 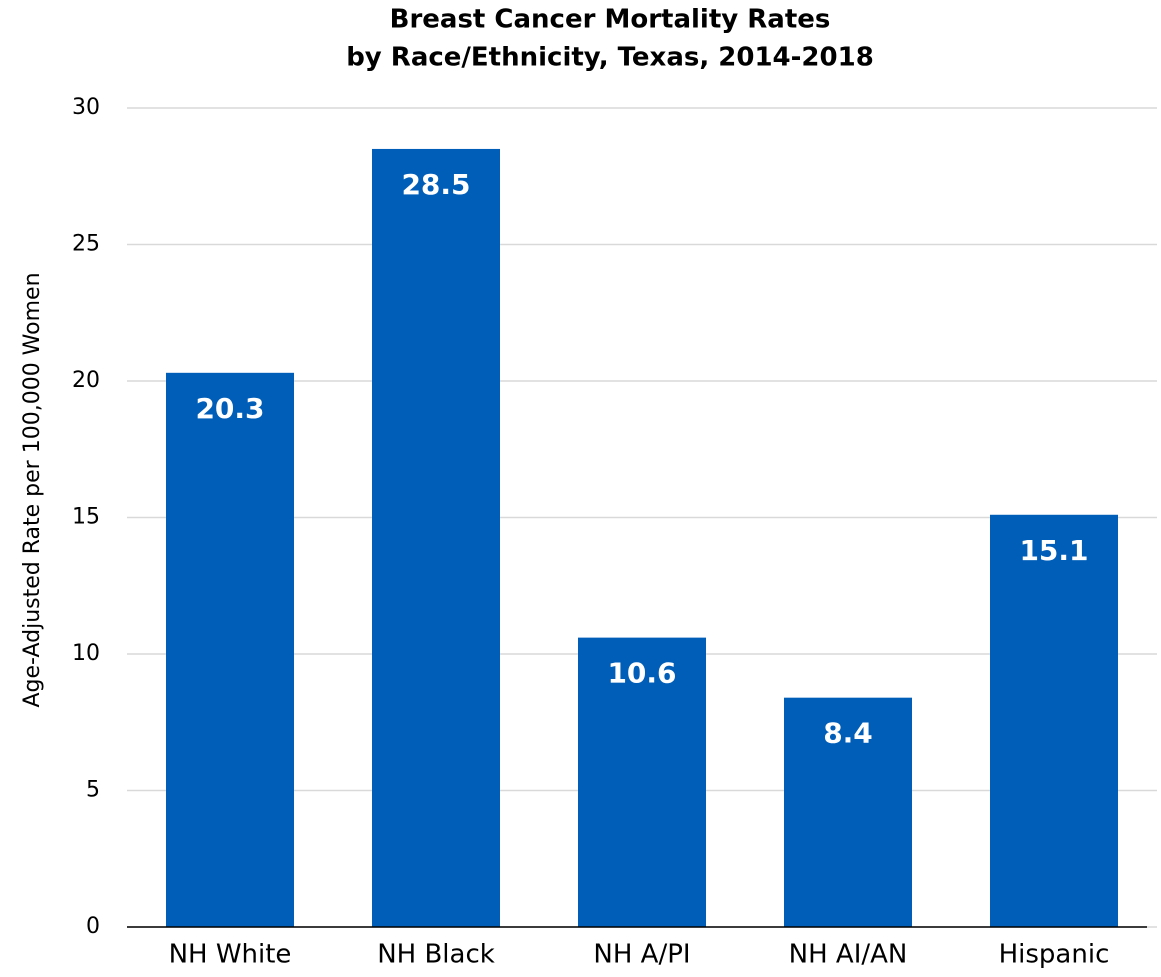 I want to click on y-tick-label: 15, so click(x=86, y=517).